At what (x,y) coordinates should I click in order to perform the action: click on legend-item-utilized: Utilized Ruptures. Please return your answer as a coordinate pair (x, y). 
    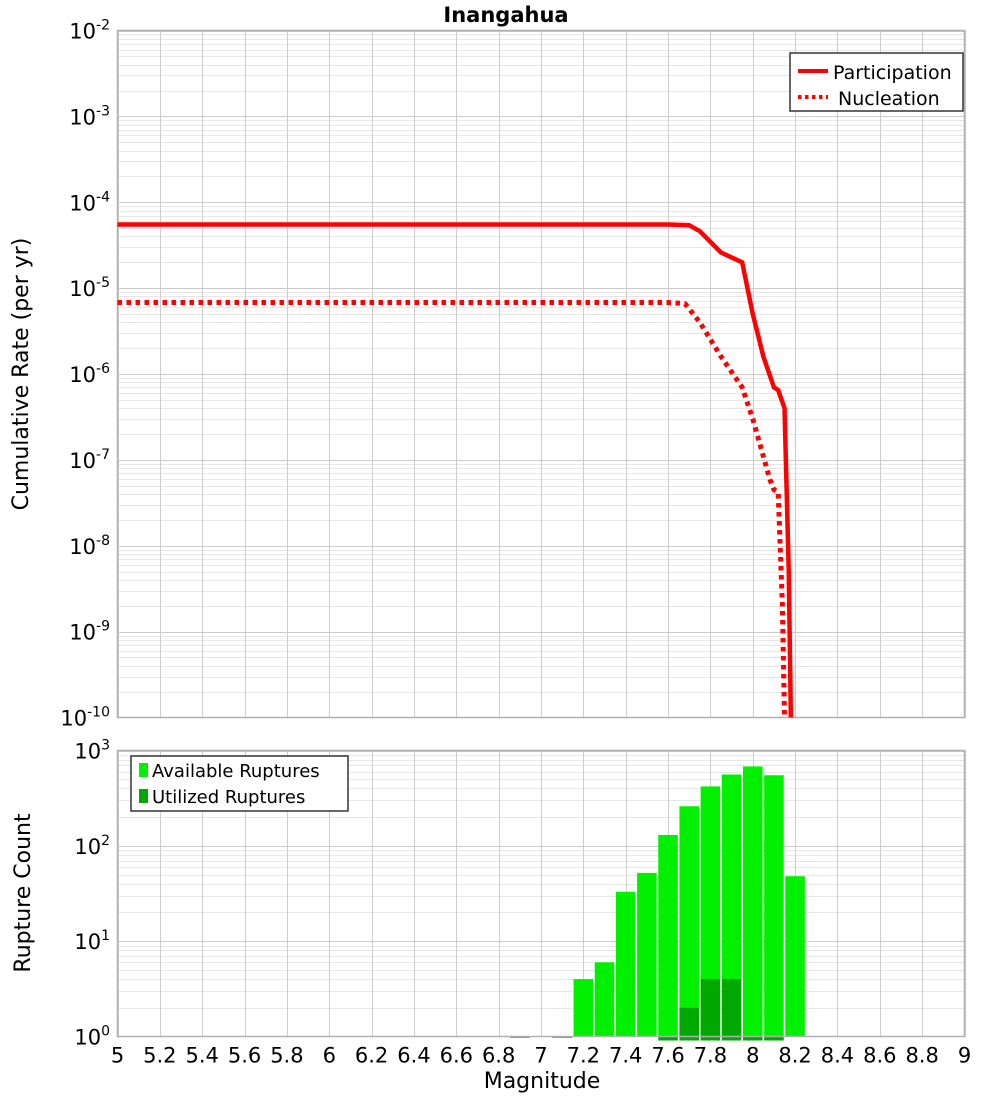
    Looking at the image, I should click on (222, 797).